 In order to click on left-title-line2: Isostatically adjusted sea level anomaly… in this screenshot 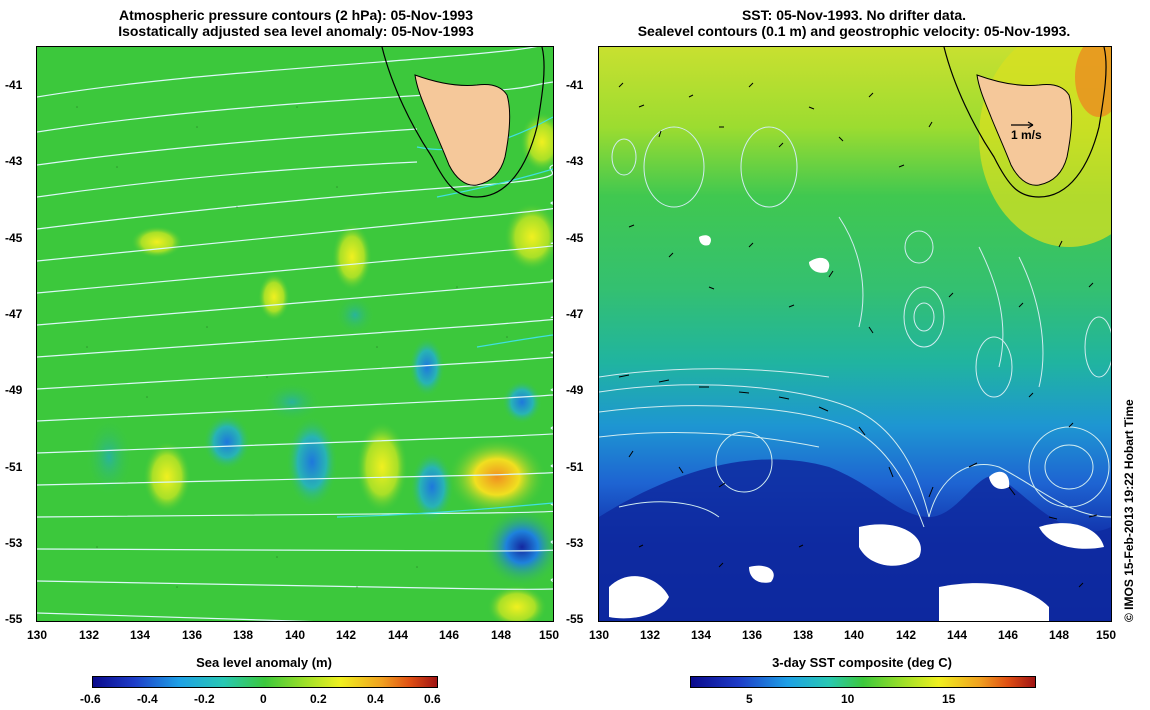, I will do `click(296, 31)`.